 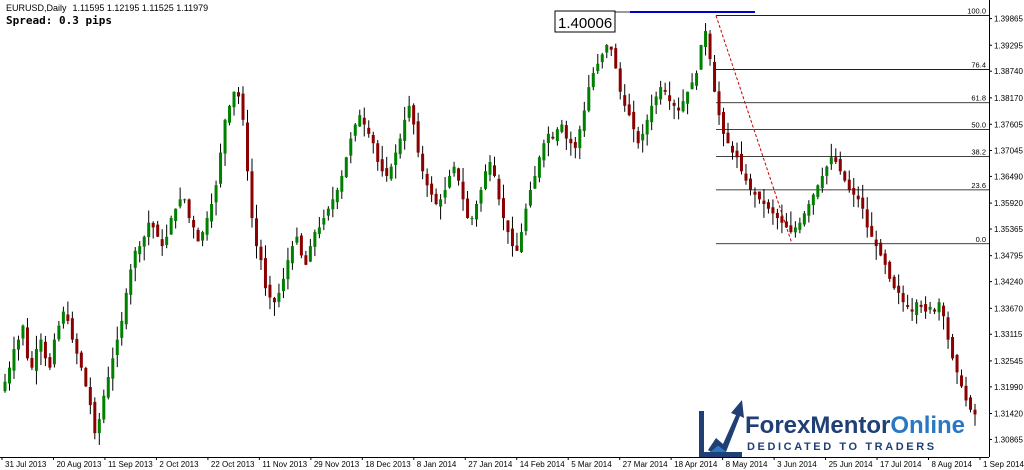 What do you see at coordinates (1008, 150) in the screenshot?
I see `price-axis-tick-label: 1.37045` at bounding box center [1008, 150].